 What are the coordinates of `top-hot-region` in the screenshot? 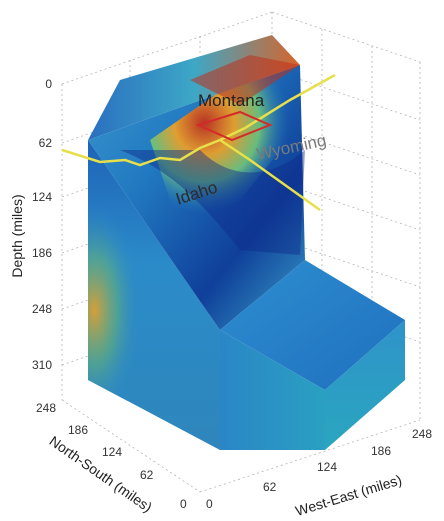 It's located at (245, 80).